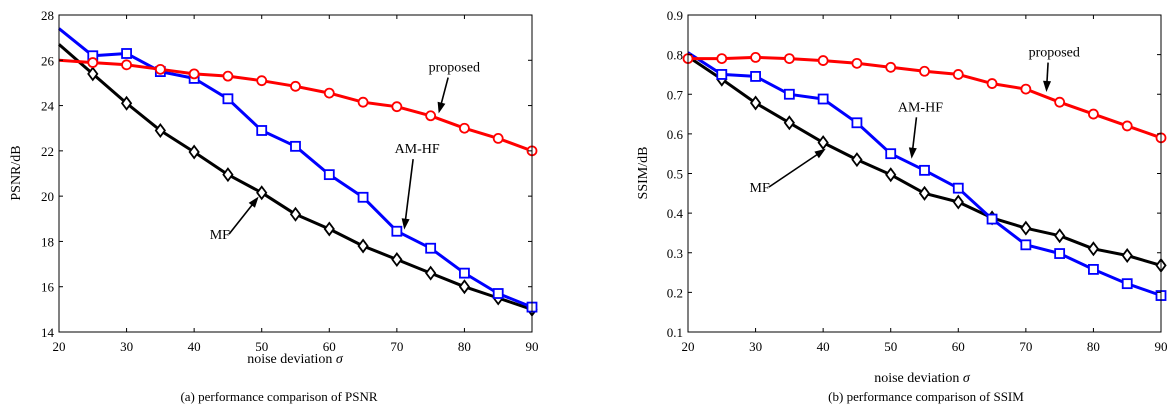 This screenshot has height=409, width=1172. I want to click on y-tick-label: 28, so click(47, 15).